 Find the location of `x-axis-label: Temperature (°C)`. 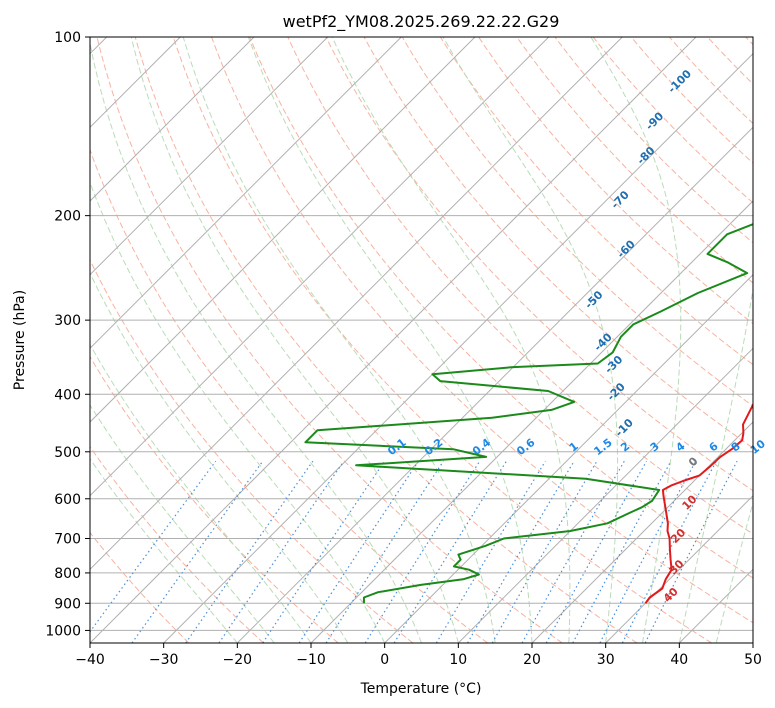

x-axis-label: Temperature (°C) is located at coordinates (421, 689).